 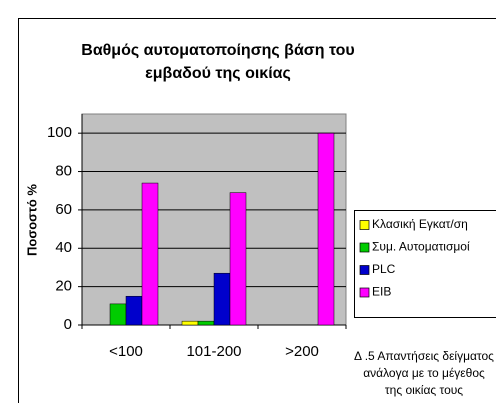 What do you see at coordinates (424, 356) in the screenshot?
I see `caption: Δ .5 Απαντήσεις δείγματος` at bounding box center [424, 356].